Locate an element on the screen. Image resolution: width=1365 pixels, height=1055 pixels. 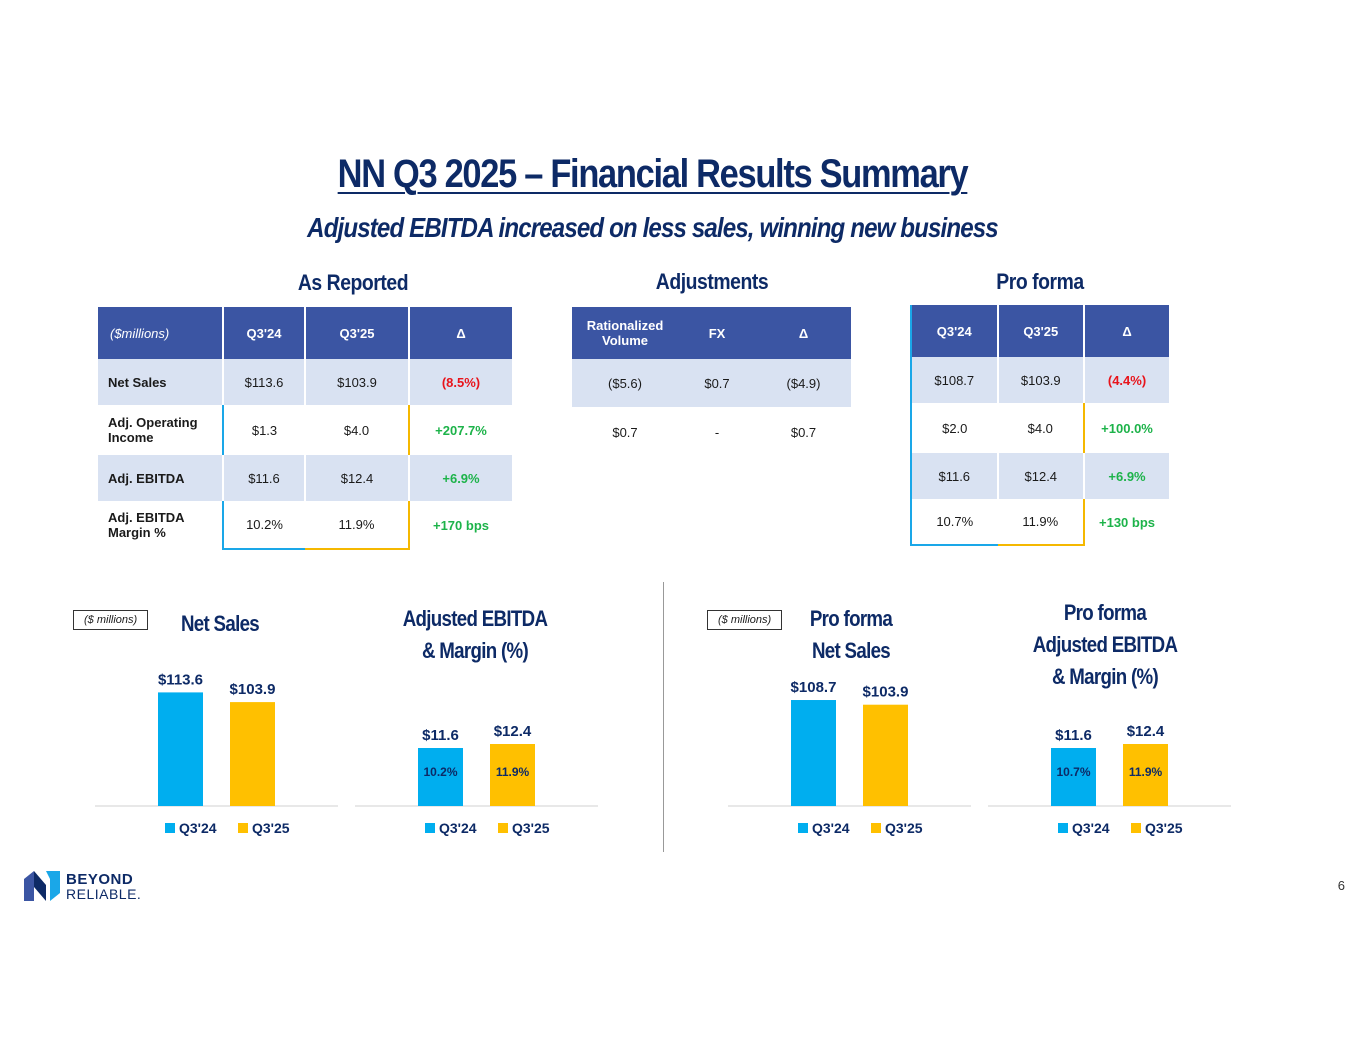
table-row: 10.7% 11.9% +130 bps is located at coordinates (1039, 522).